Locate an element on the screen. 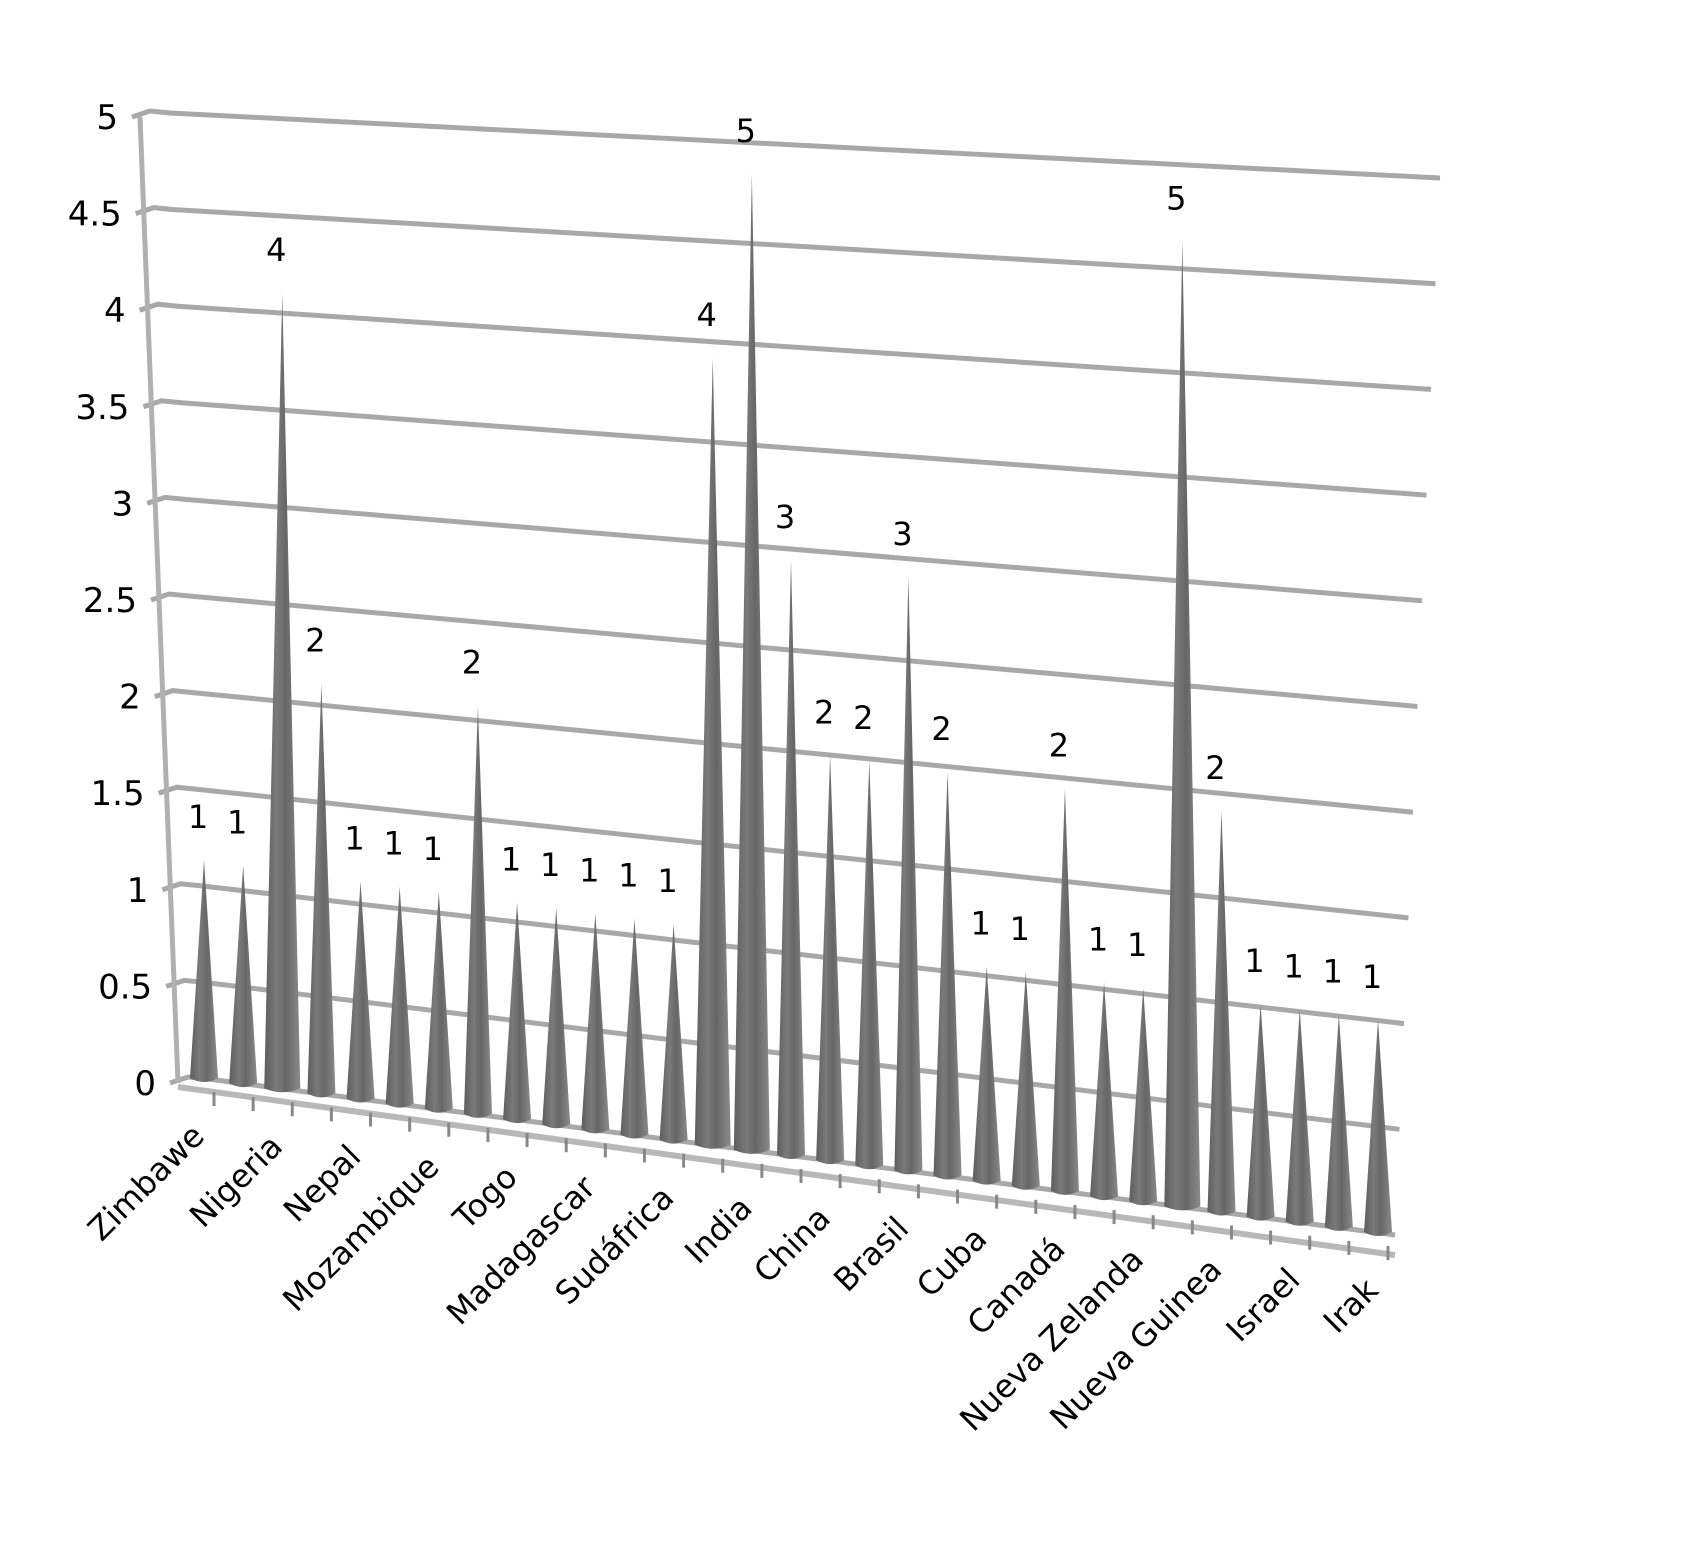  x-category-label: Zimbawe is located at coordinates (145, 1182).